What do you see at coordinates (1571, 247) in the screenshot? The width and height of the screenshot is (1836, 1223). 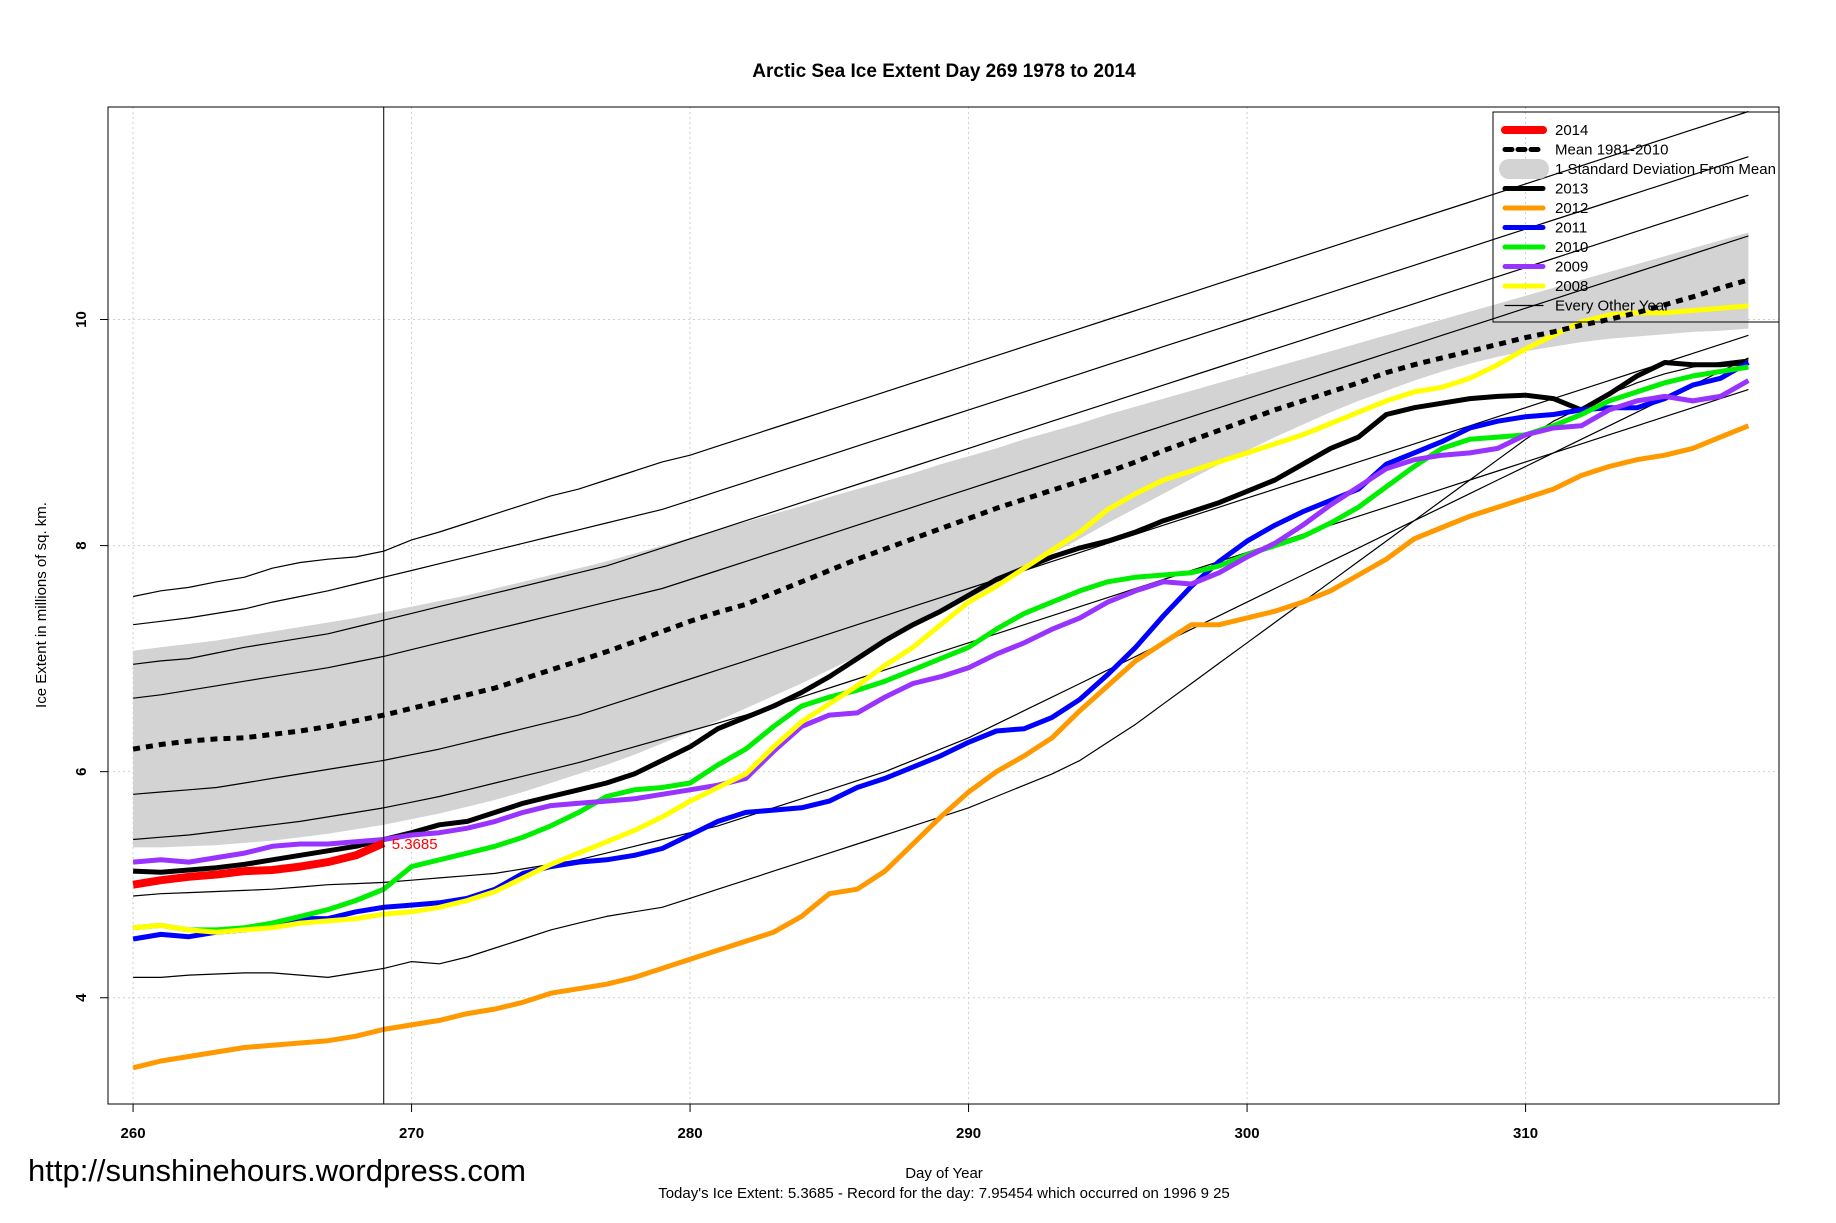 I see `legend-label: 2010` at bounding box center [1571, 247].